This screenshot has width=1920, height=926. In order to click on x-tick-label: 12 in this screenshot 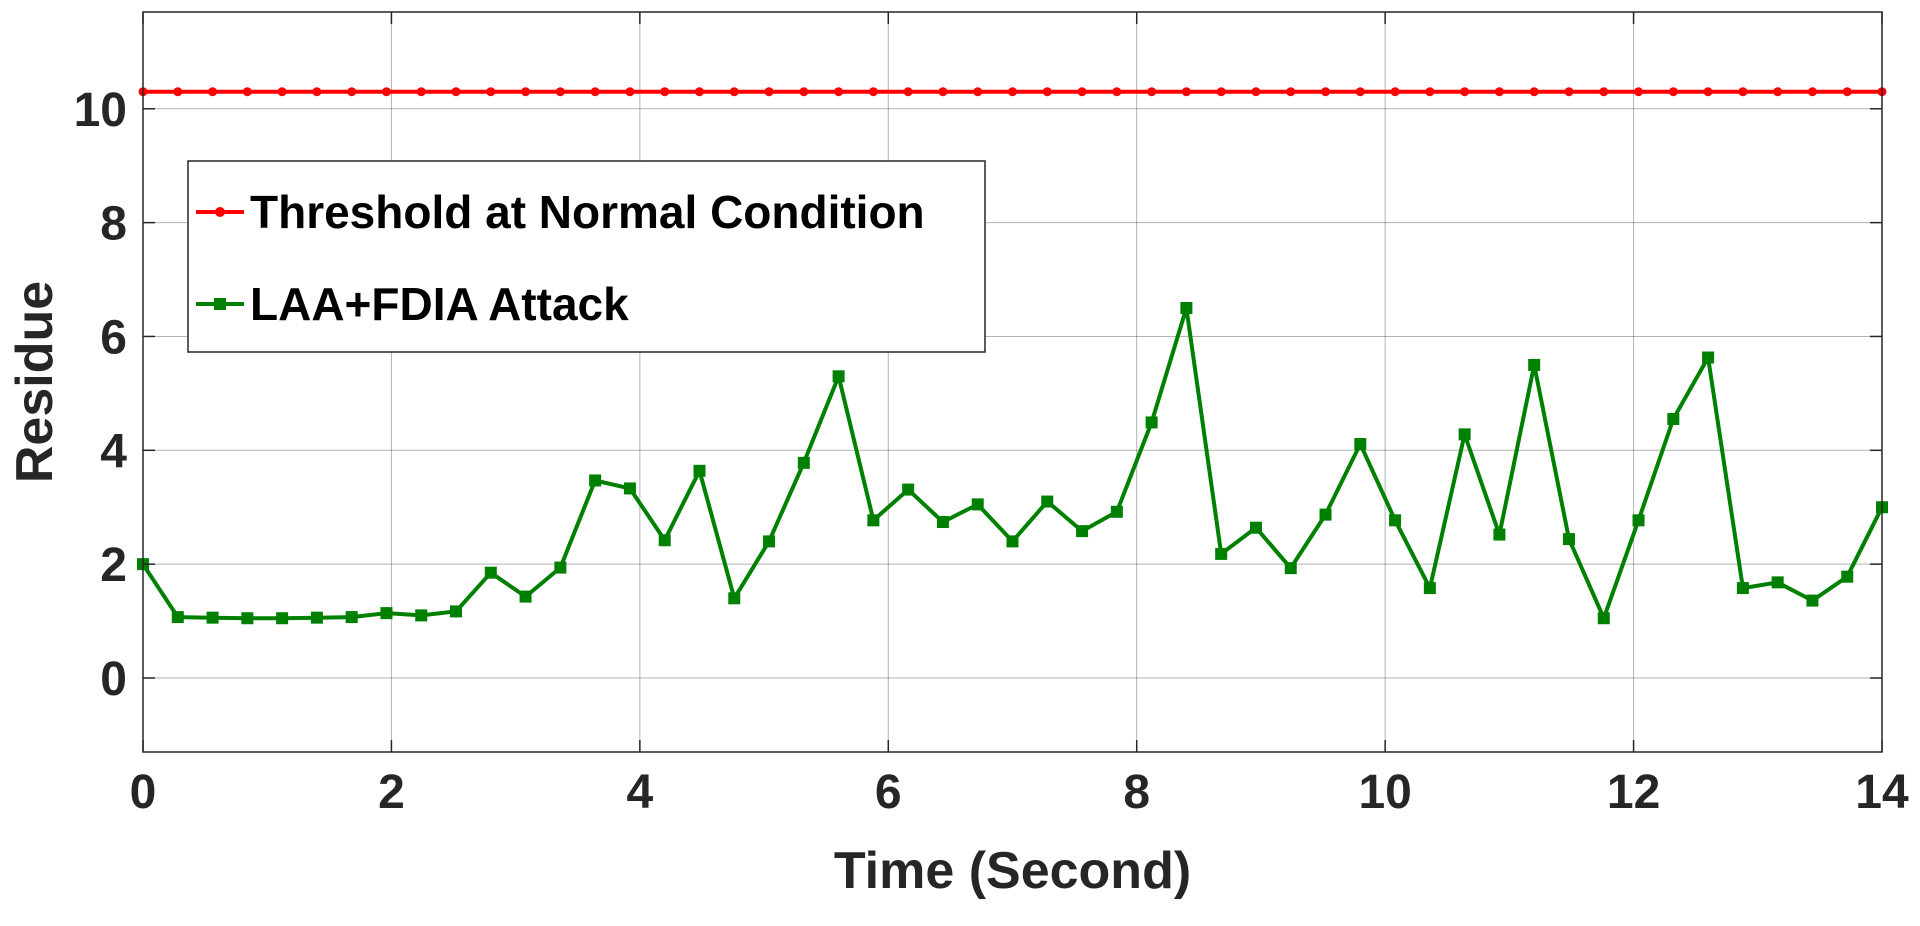, I will do `click(1633, 792)`.